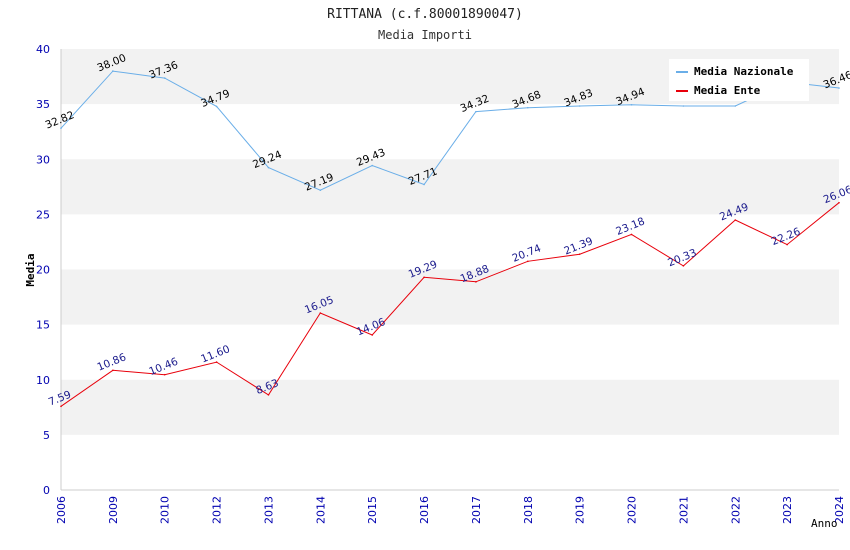 This screenshot has width=850, height=550. I want to click on y-tick-label: 0, so click(46, 490).